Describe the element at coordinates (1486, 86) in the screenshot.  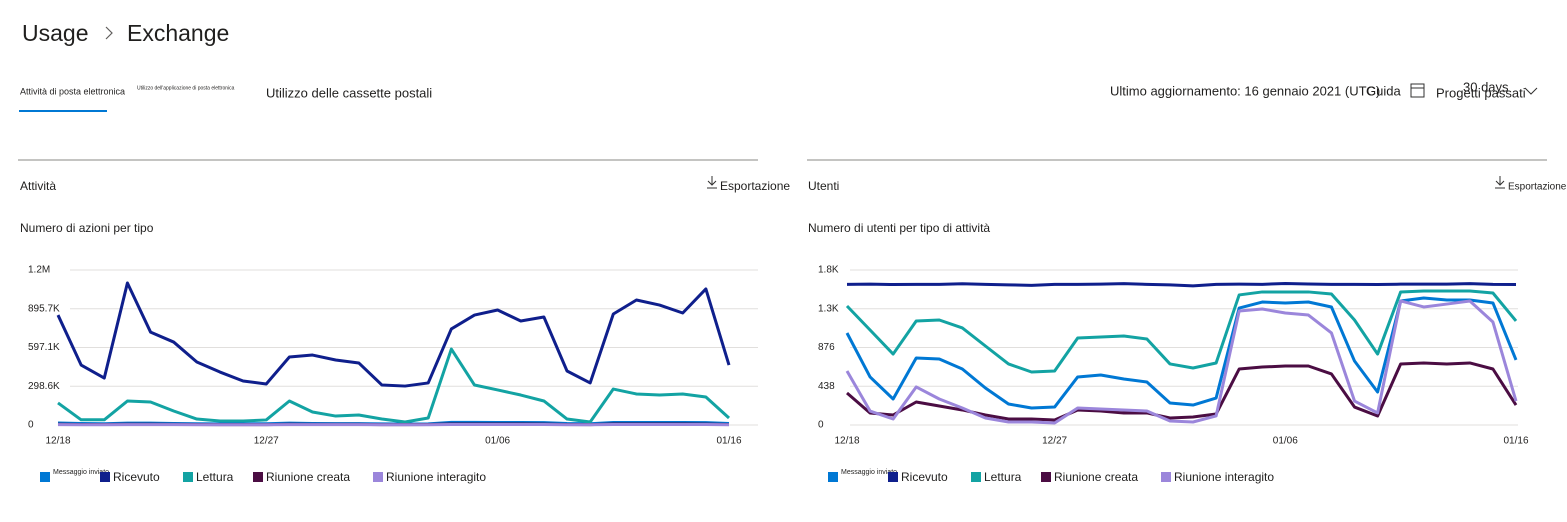
I see `period: 30 days` at that location.